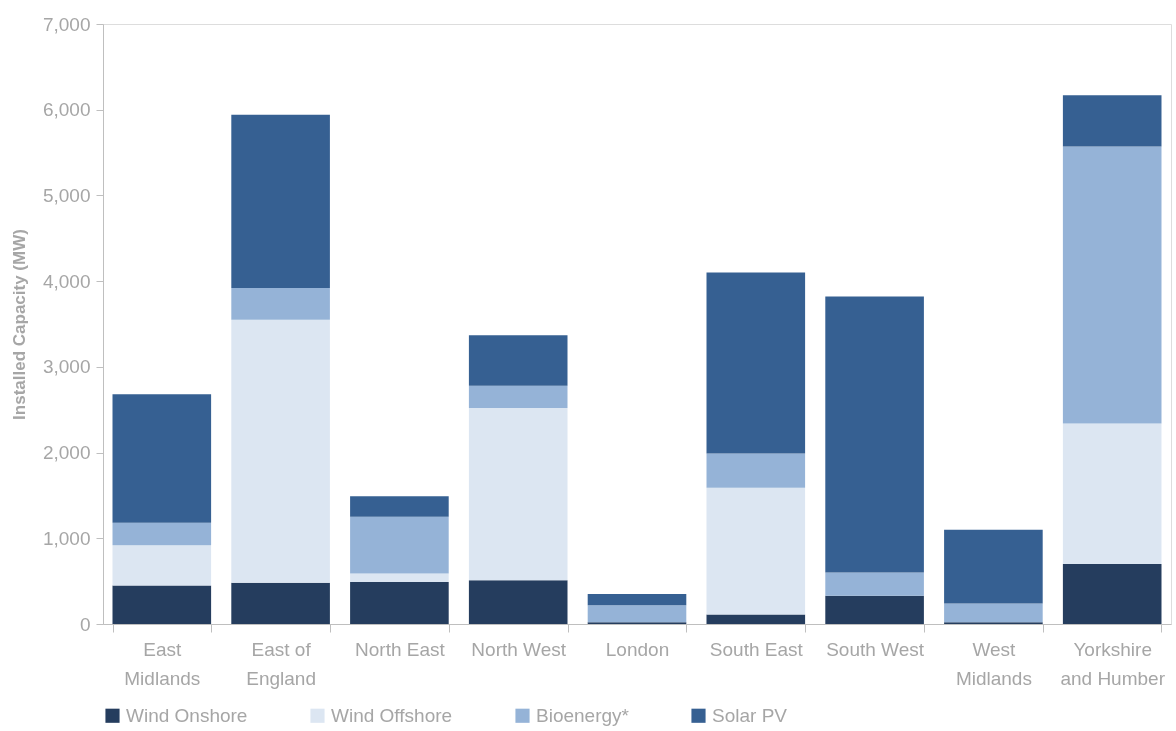 This screenshot has width=1176, height=731. Describe the element at coordinates (392, 715) in the screenshot. I see `legend-label: Wind Offshore` at that location.